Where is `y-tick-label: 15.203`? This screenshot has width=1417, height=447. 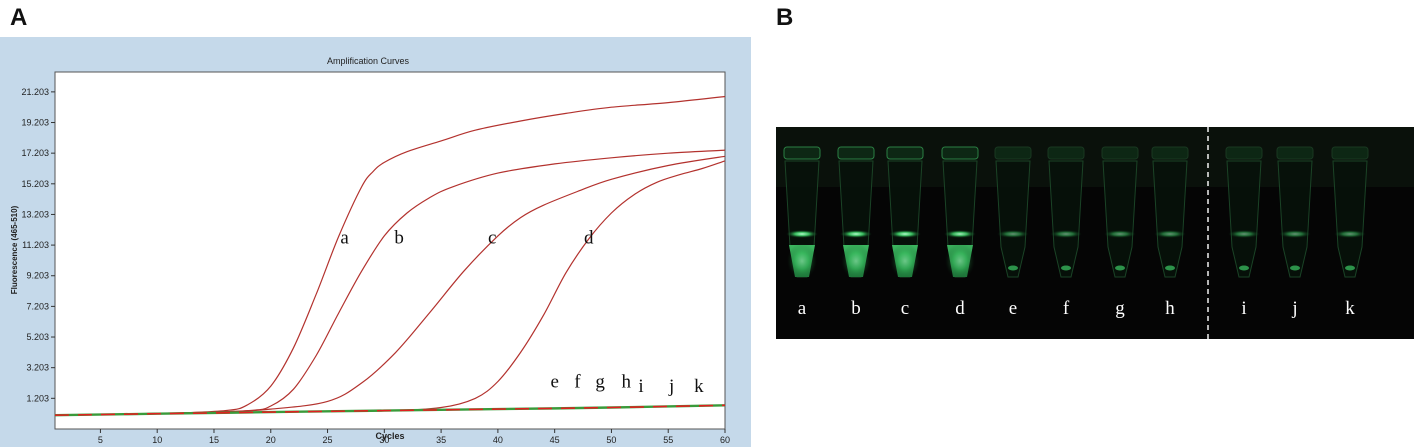 y-tick-label: 15.203 is located at coordinates (35, 184).